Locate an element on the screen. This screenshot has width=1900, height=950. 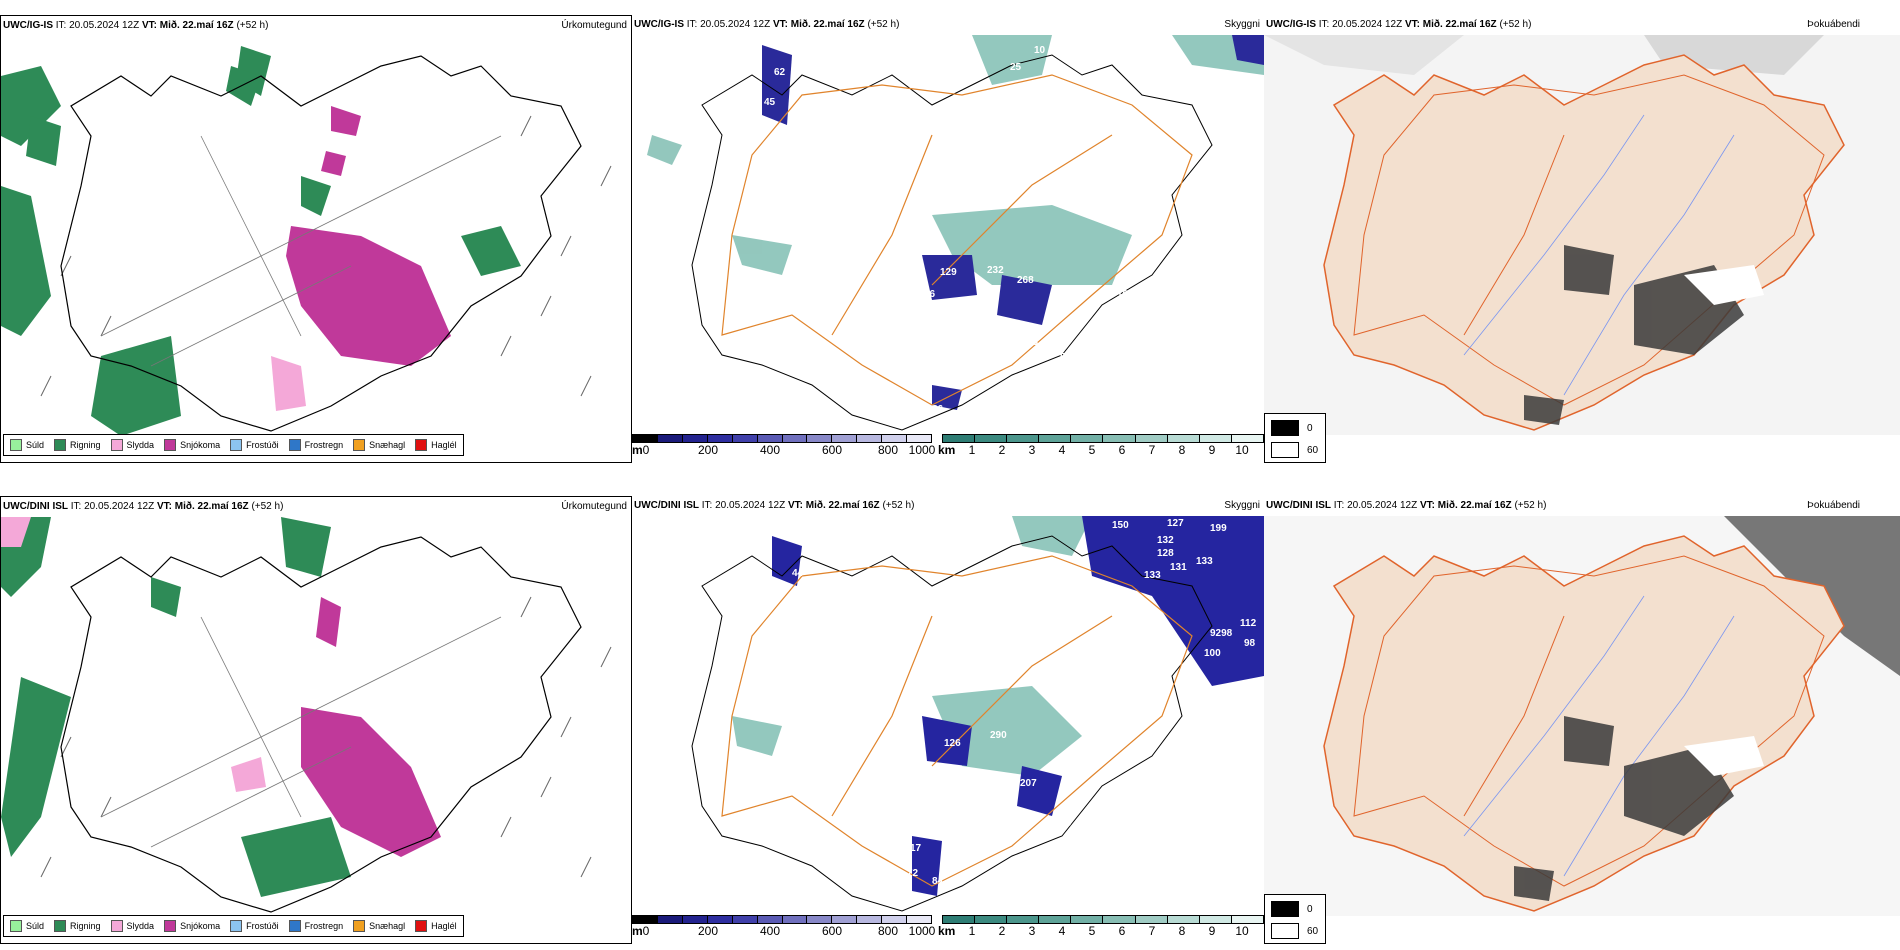
value-label: 10 is located at coordinates (1123, 294).